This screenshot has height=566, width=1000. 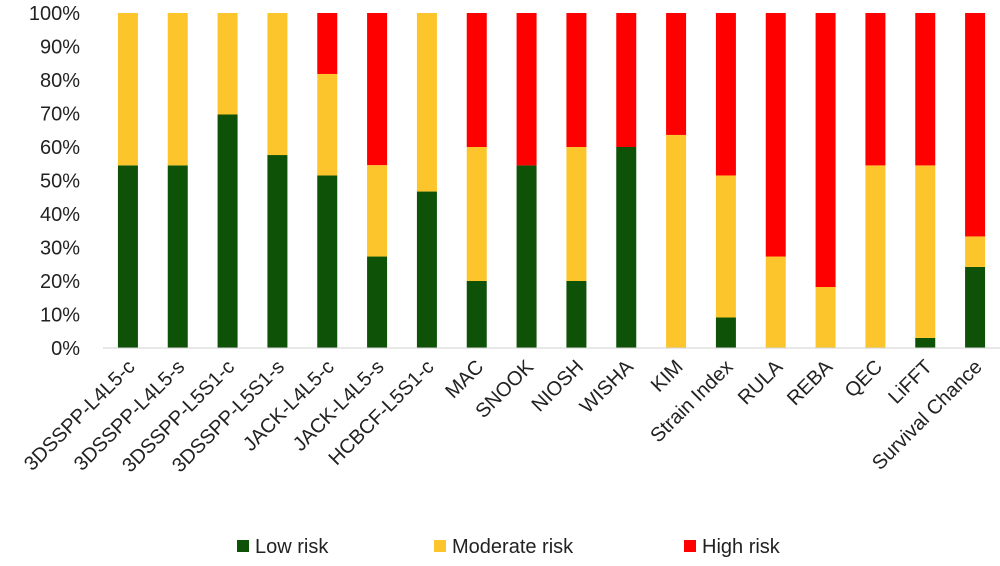 What do you see at coordinates (667, 376) in the screenshot?
I see `x-category-label: KIM` at bounding box center [667, 376].